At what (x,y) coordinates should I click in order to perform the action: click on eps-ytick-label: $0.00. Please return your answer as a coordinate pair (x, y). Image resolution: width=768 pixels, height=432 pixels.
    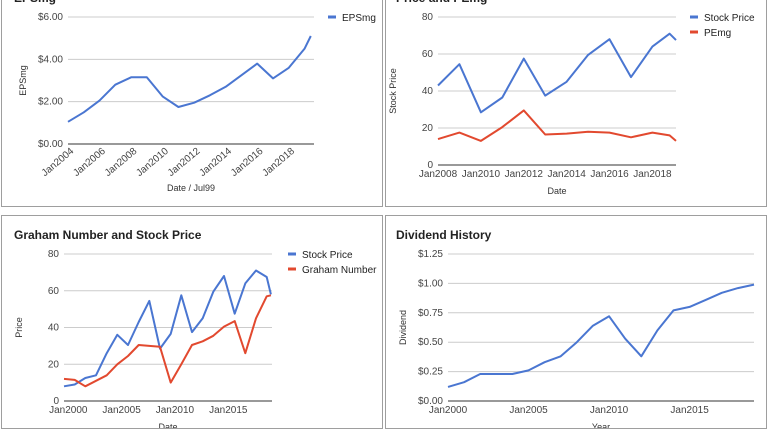
    Looking at the image, I should click on (50, 144).